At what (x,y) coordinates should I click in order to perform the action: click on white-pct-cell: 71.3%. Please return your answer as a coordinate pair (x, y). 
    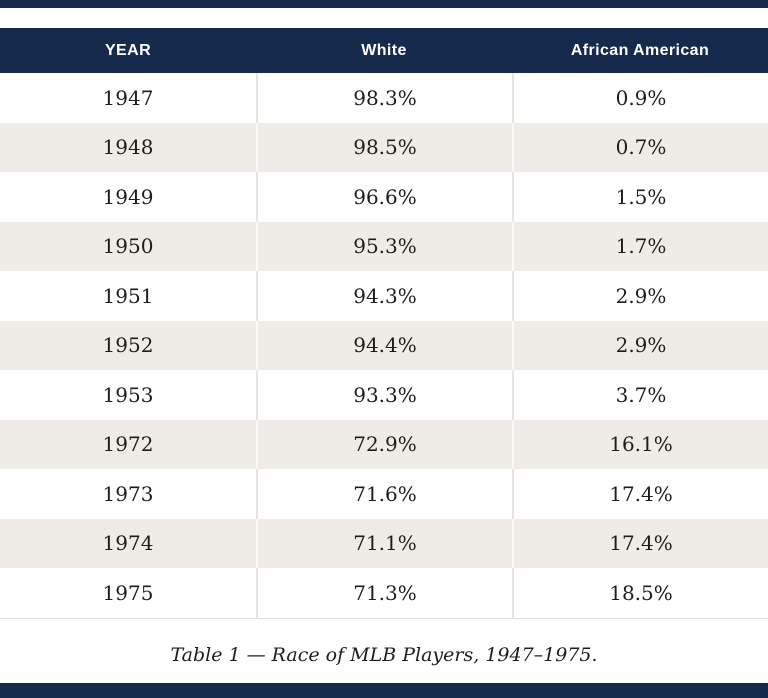
    Looking at the image, I should click on (384, 593).